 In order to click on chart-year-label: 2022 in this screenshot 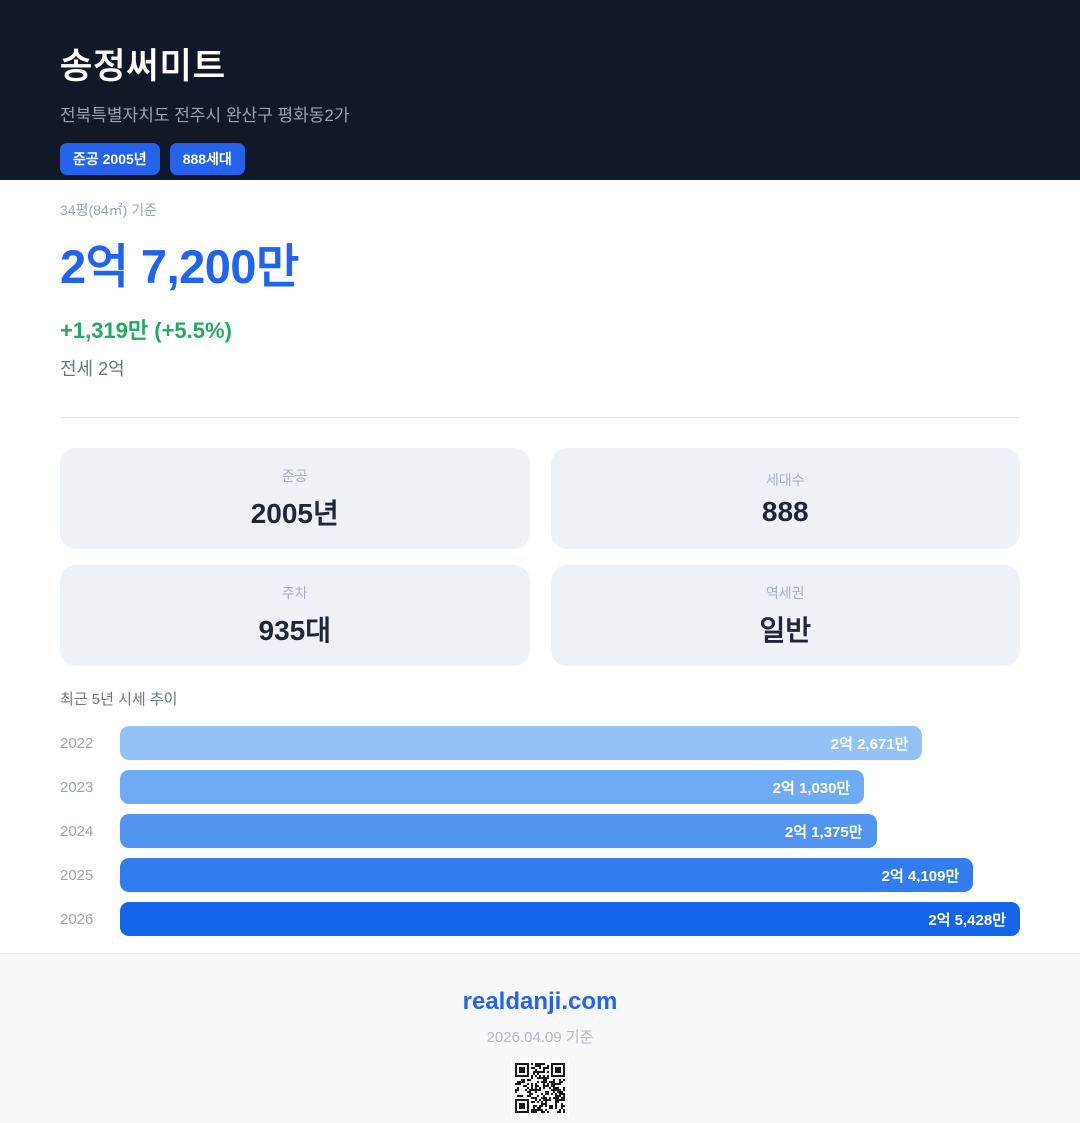, I will do `click(77, 743)`.